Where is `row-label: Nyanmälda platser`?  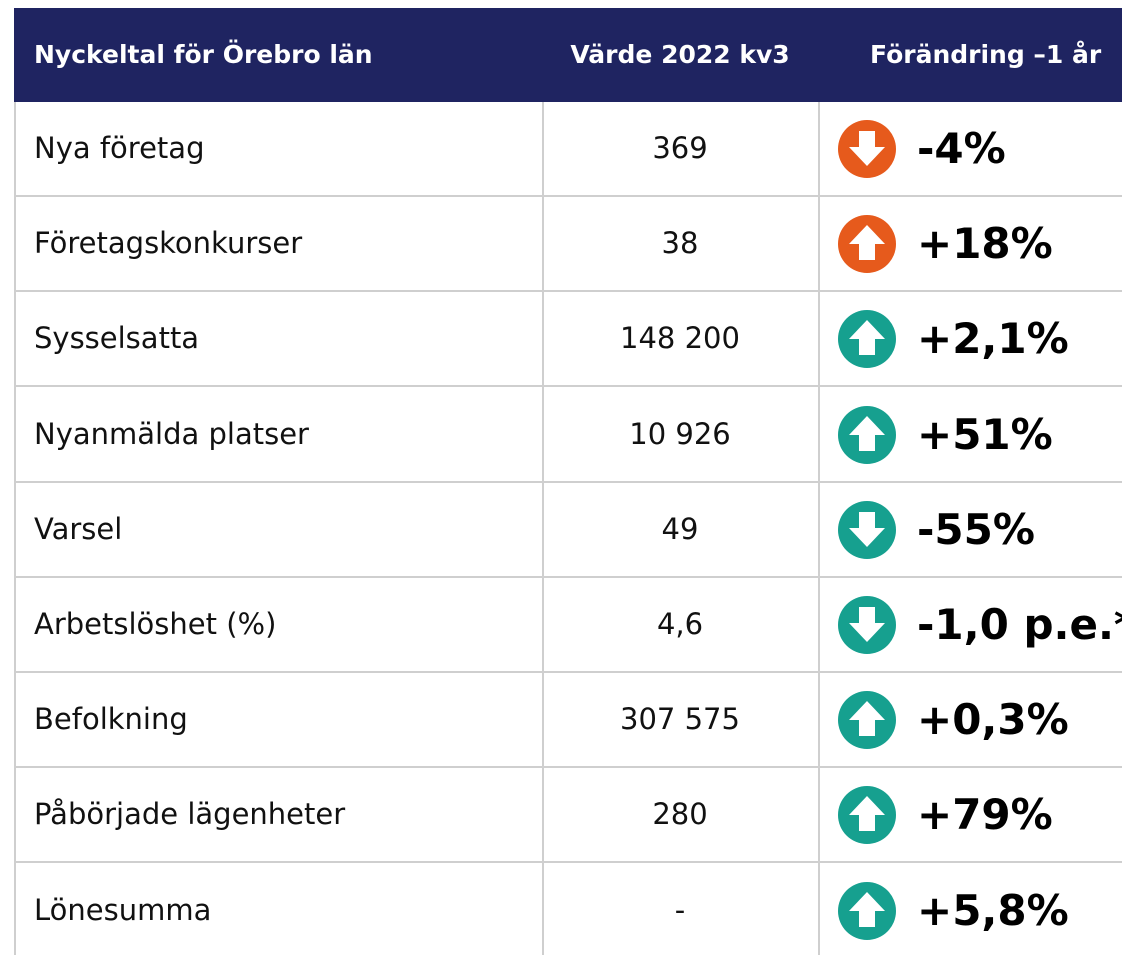 row-label: Nyanmälda platser is located at coordinates (171, 433).